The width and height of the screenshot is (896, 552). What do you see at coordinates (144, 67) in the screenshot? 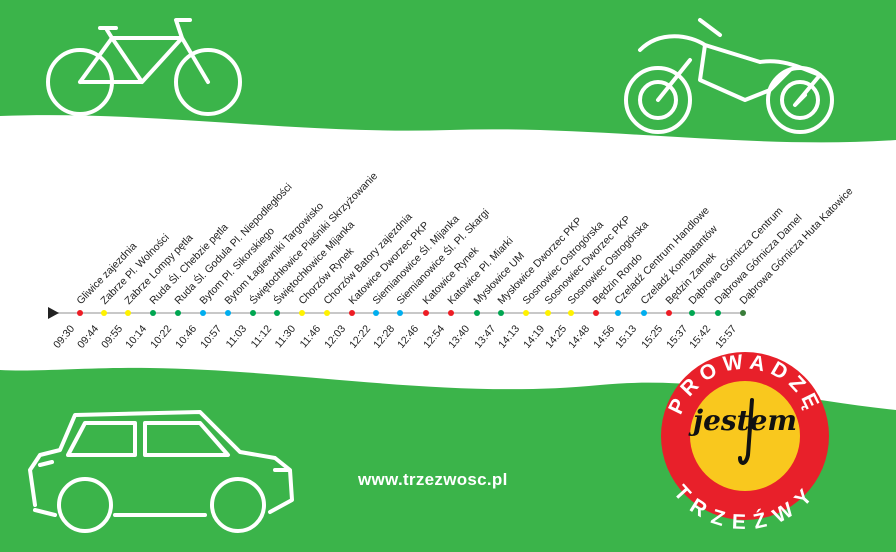
I see `bicycle-icon` at bounding box center [144, 67].